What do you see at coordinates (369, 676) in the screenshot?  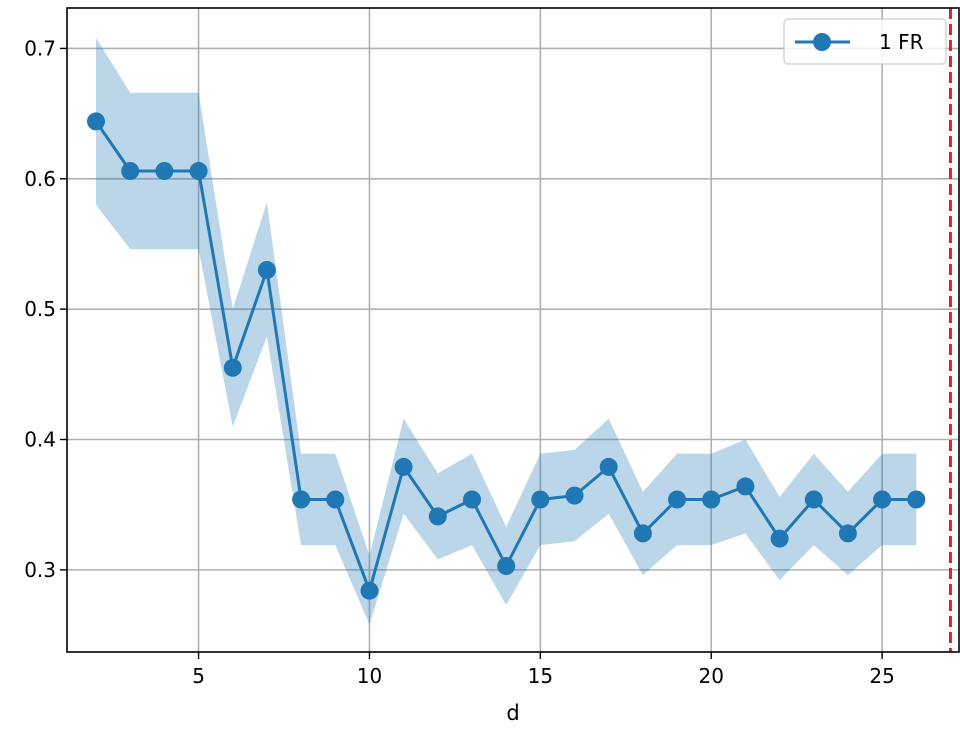 I see `x-tick-label: 10` at bounding box center [369, 676].